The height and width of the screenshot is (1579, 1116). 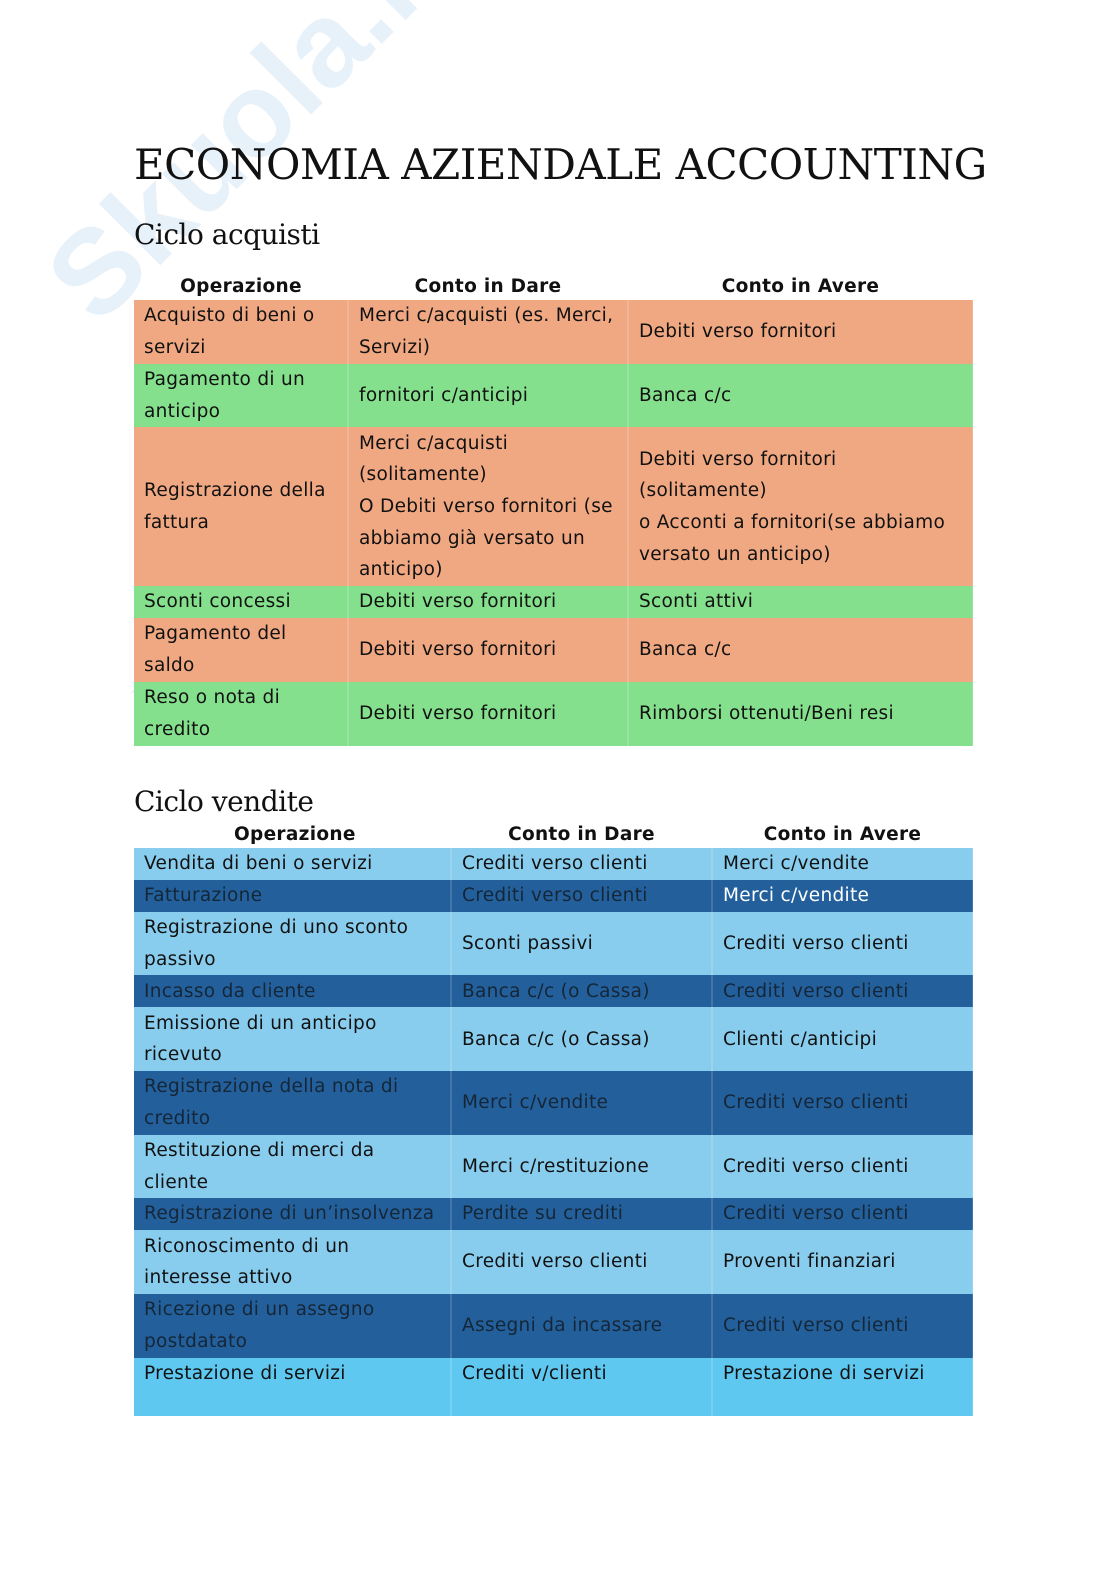 What do you see at coordinates (488, 396) in the screenshot?
I see `cell-dare: fornitori c/anticipi` at bounding box center [488, 396].